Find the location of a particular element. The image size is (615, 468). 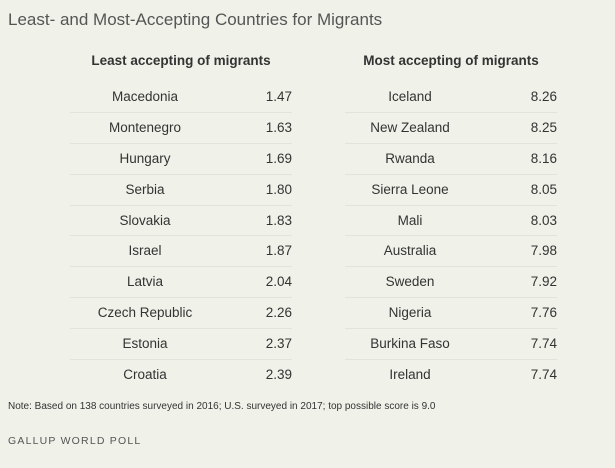

score: 2.37 is located at coordinates (278, 344).